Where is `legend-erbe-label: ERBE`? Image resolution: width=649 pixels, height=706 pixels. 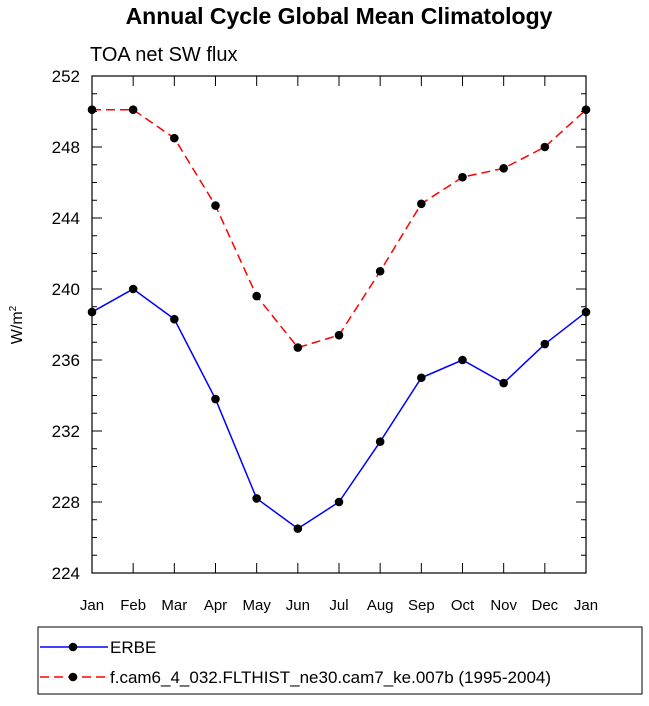
legend-erbe-label: ERBE is located at coordinates (133, 647).